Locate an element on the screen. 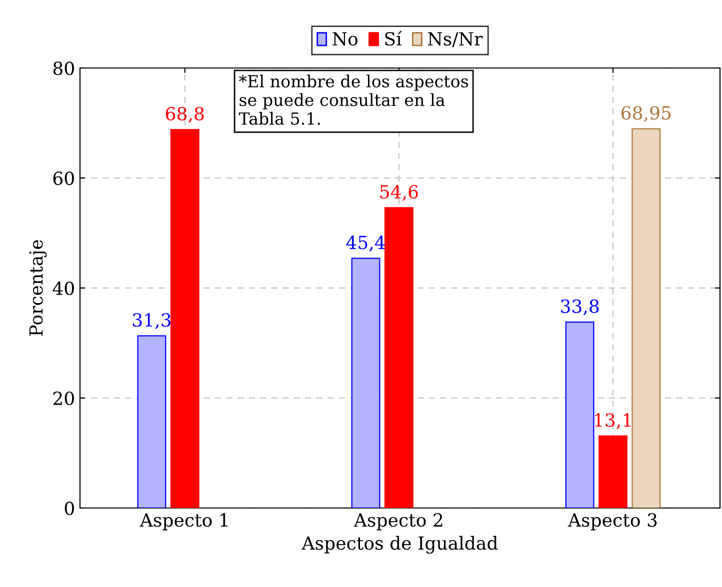 The image size is (722, 587). legend-label: No is located at coordinates (345, 39).